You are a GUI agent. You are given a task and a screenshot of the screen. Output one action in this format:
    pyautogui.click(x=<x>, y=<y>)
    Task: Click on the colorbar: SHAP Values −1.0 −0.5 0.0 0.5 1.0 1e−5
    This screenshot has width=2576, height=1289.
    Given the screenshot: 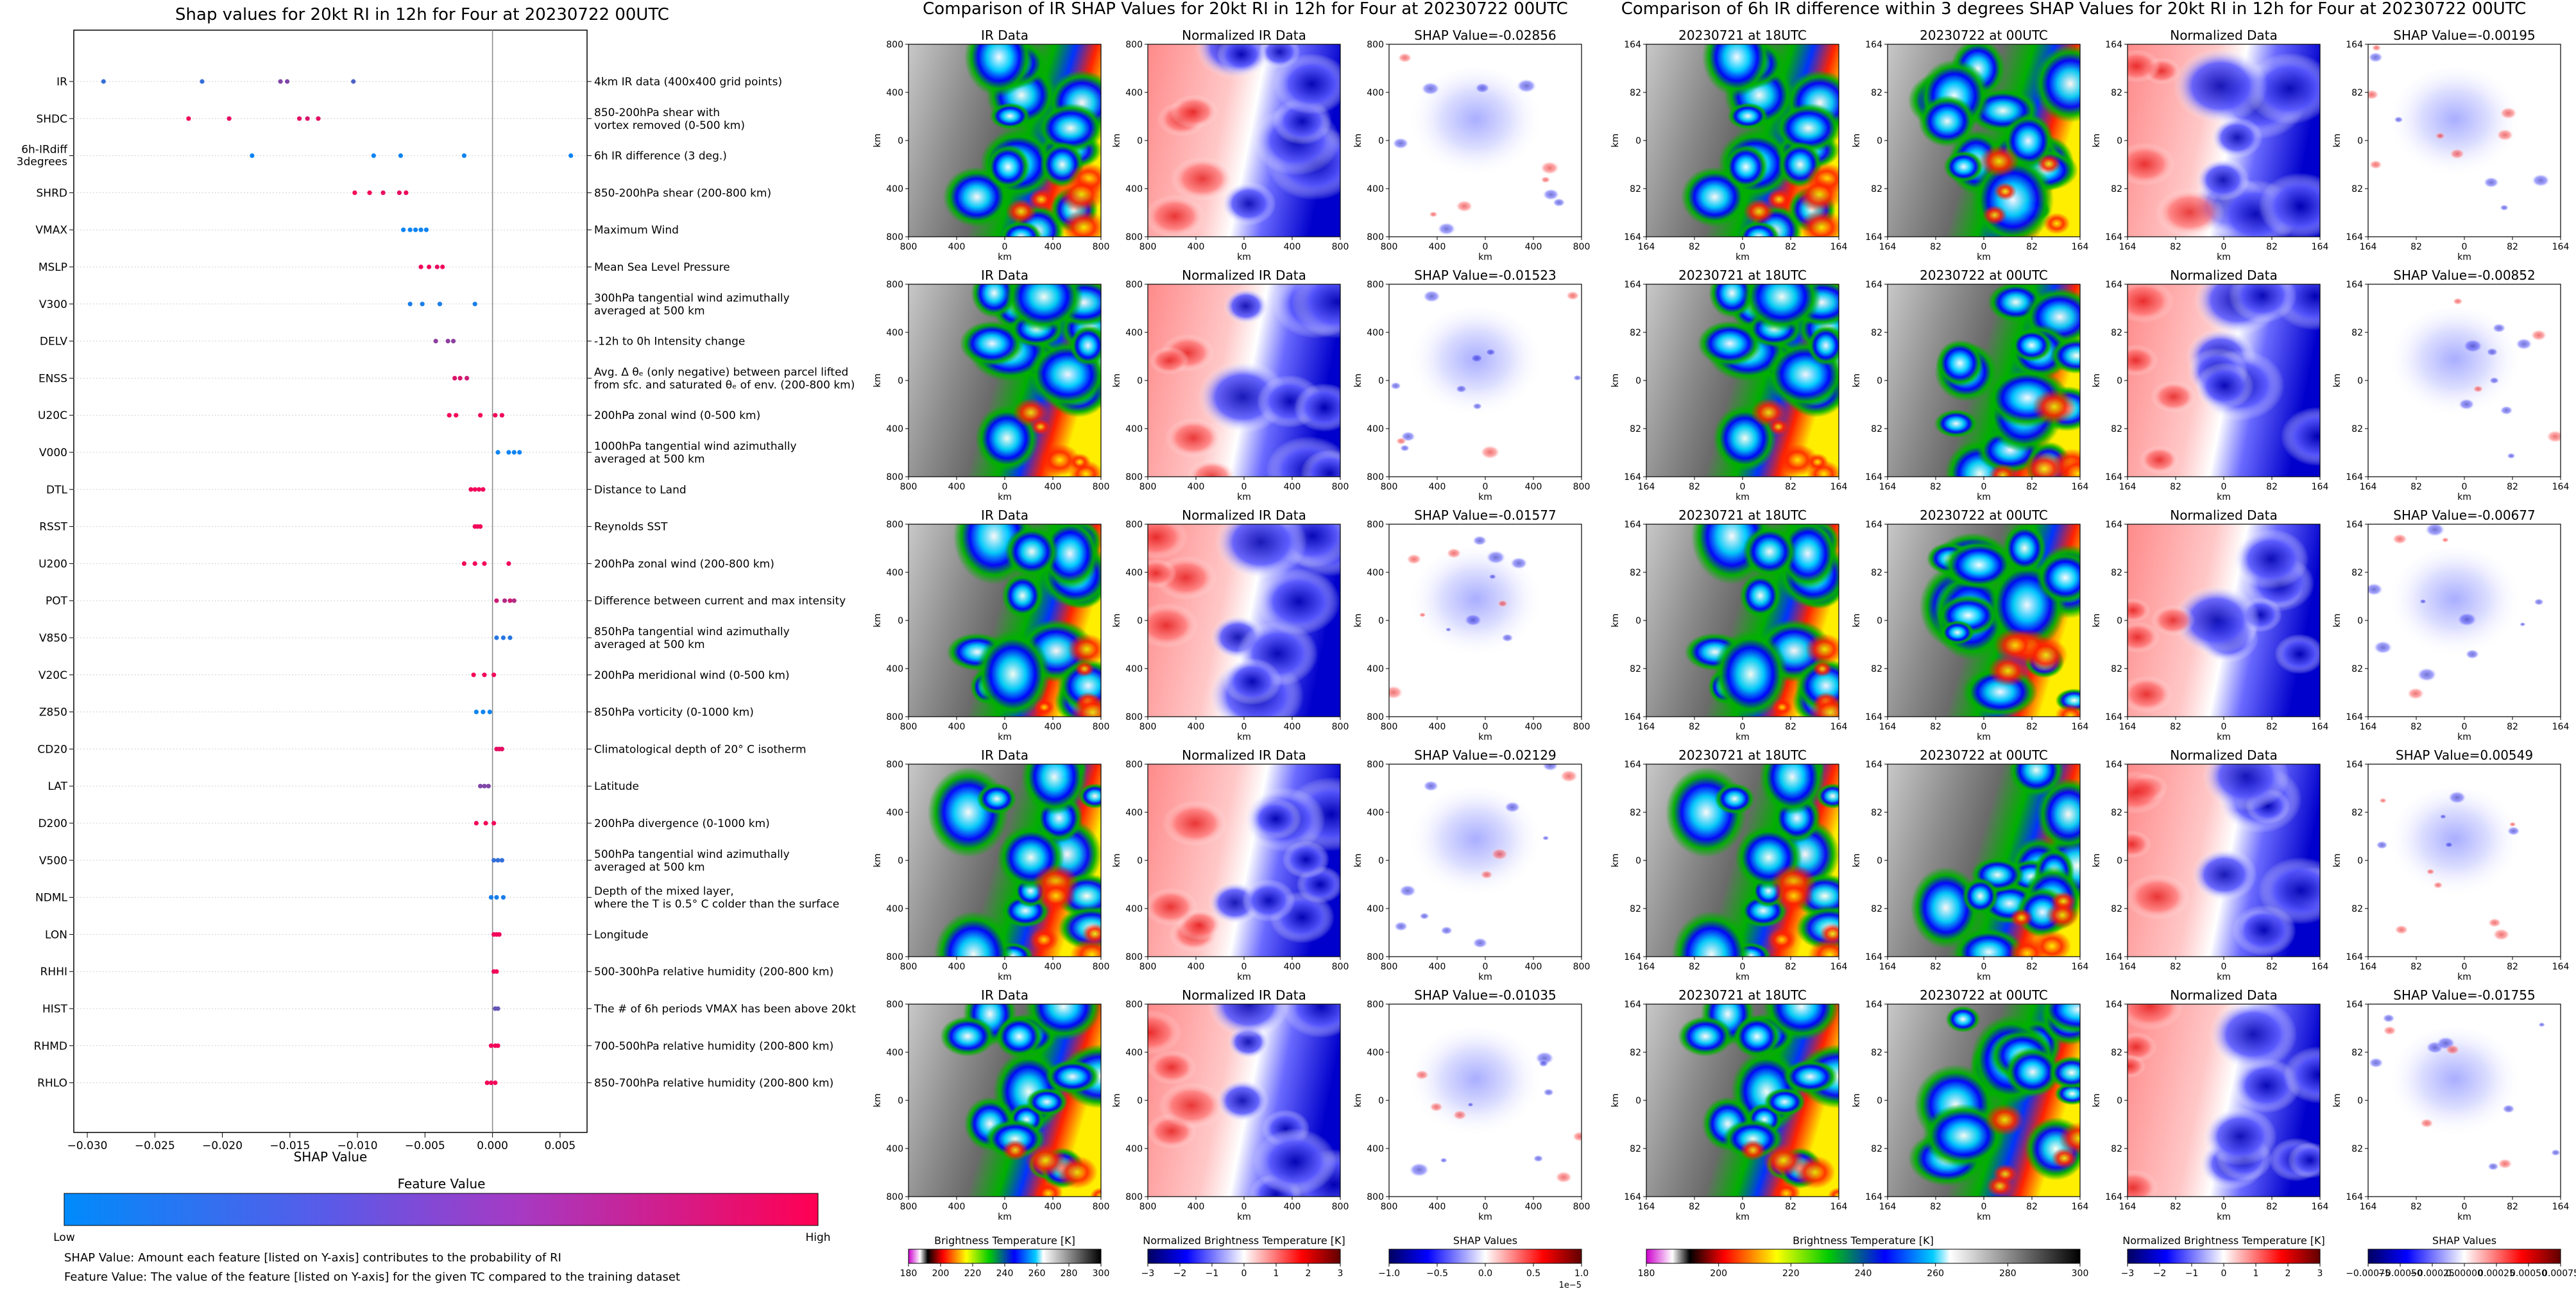 What is the action you would take?
    pyautogui.click(x=1483, y=1261)
    